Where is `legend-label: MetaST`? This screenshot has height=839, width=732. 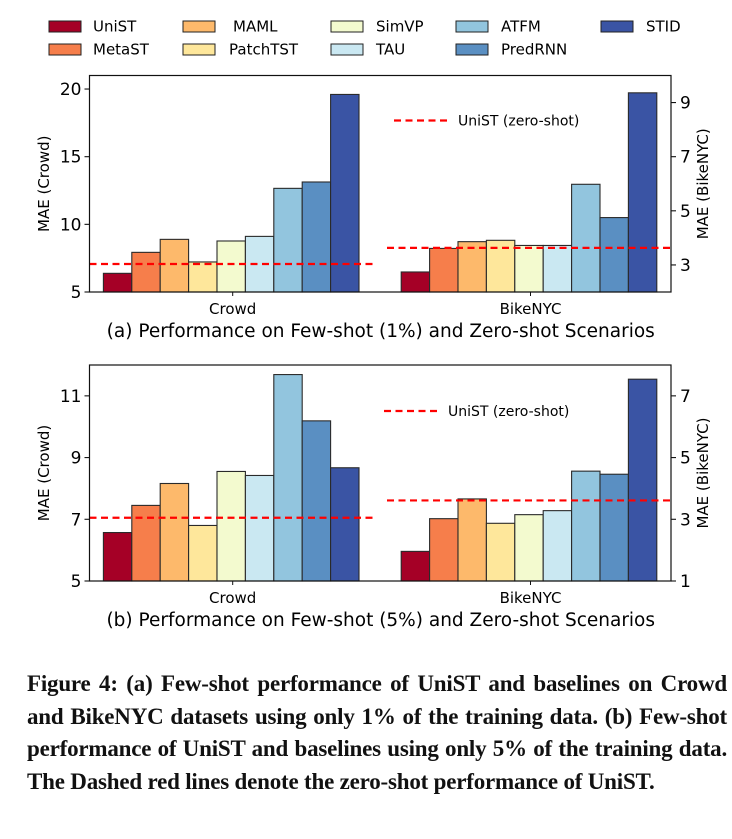 legend-label: MetaST is located at coordinates (121, 50).